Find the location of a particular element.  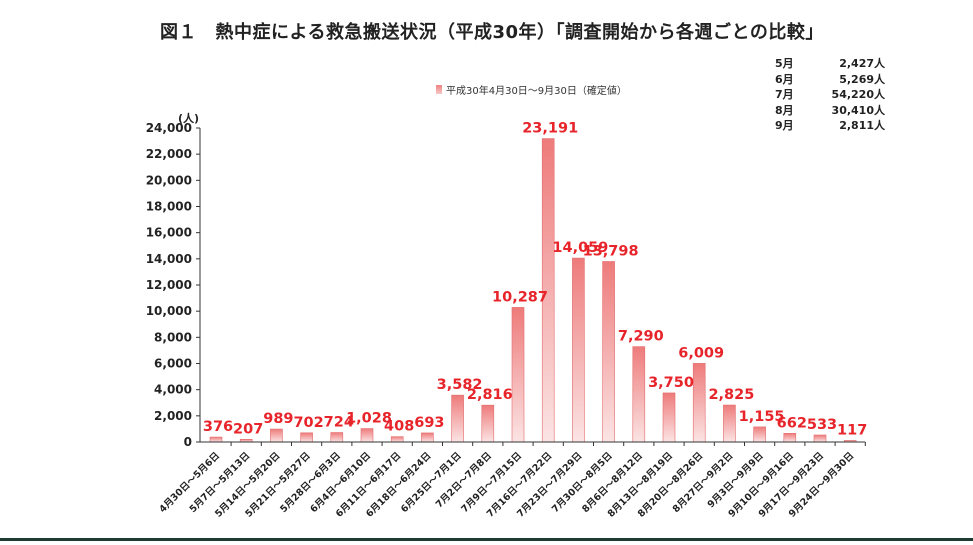

y-tick-label: 18,000 is located at coordinates (169, 207).